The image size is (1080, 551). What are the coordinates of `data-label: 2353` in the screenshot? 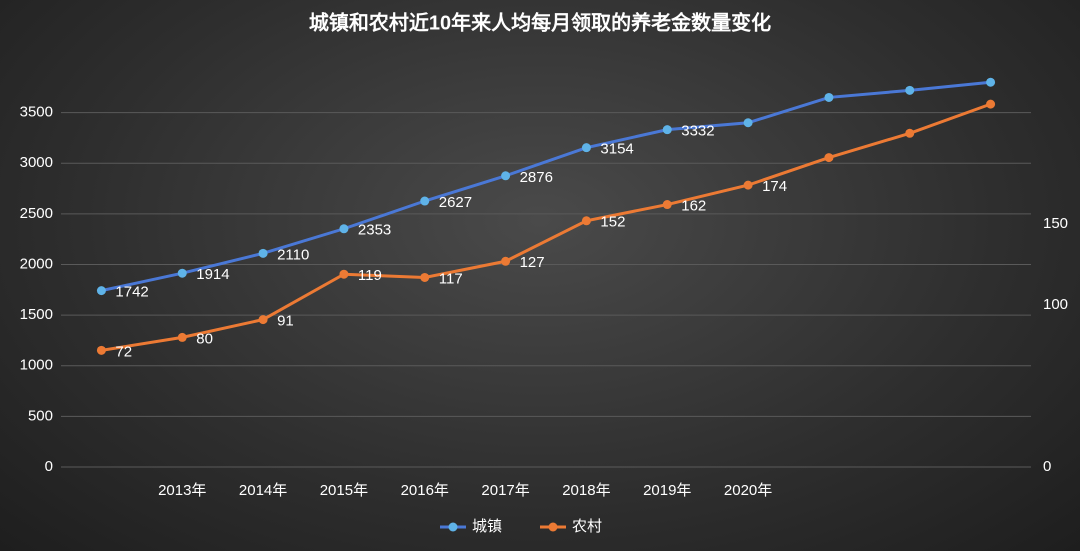 It's located at (374, 230).